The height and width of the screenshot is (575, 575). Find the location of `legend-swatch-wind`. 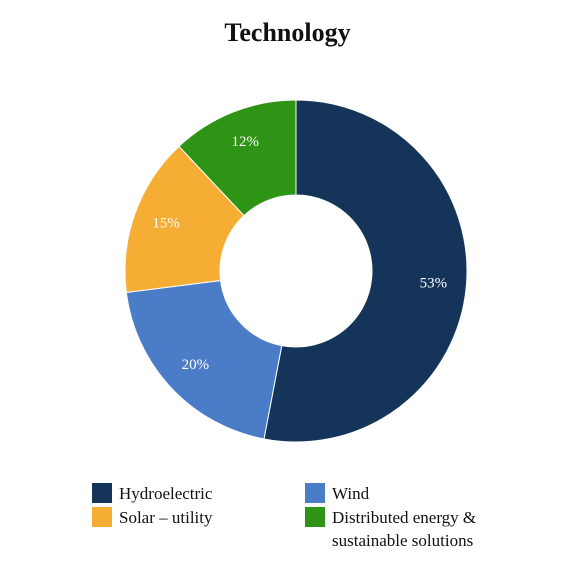

legend-swatch-wind is located at coordinates (315, 493).